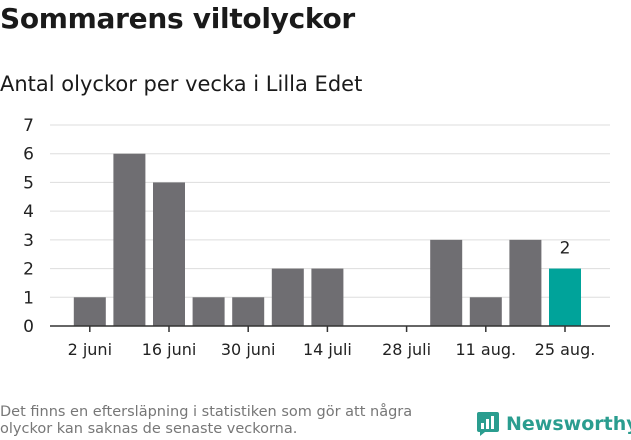 This screenshot has height=440, width=631. What do you see at coordinates (406, 349) in the screenshot?
I see `x-tick-label: 28 juli` at bounding box center [406, 349].